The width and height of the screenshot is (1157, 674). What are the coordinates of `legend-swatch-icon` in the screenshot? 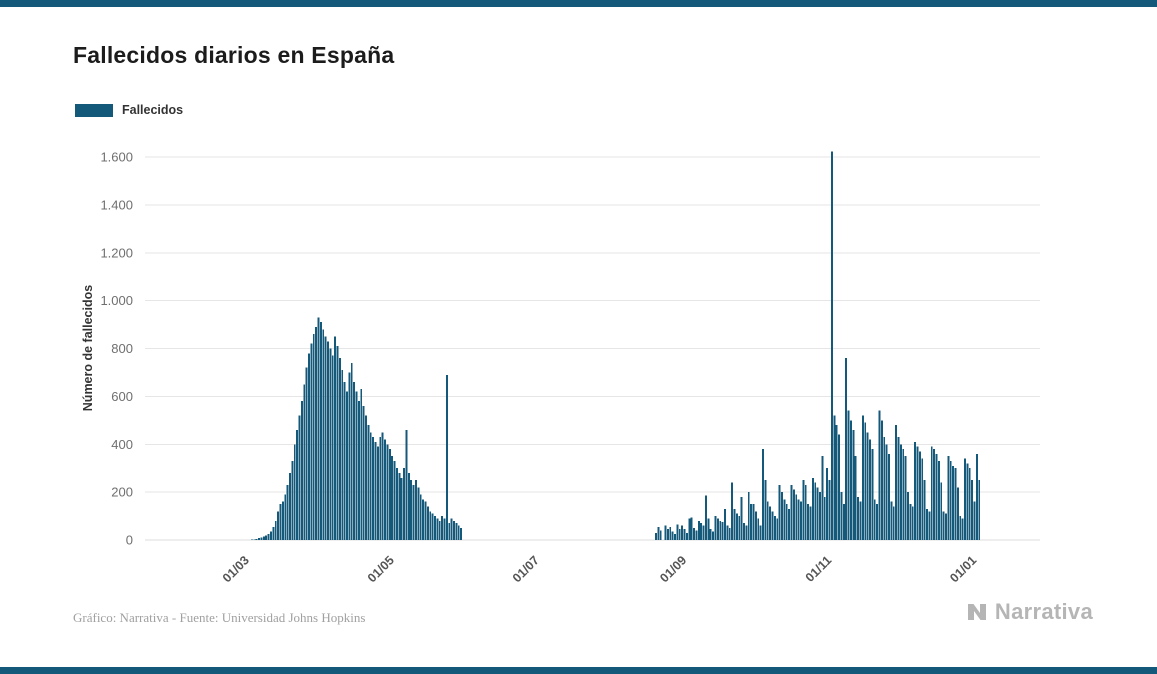 It's located at (94, 110).